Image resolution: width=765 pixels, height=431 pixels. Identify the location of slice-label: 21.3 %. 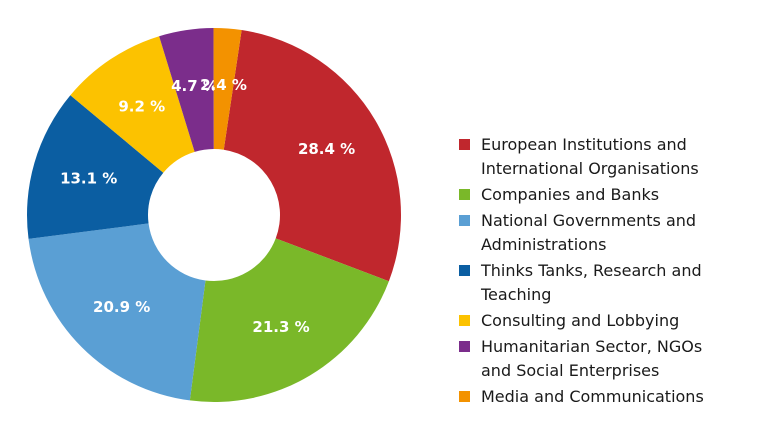
(280, 327).